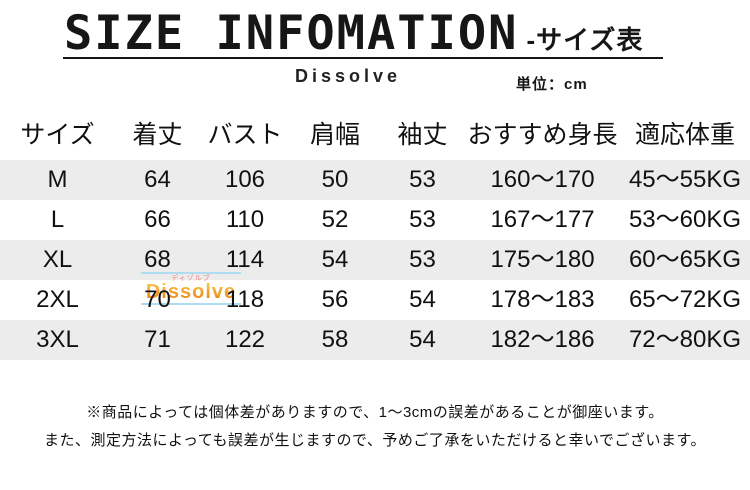 This screenshot has height=490, width=750. What do you see at coordinates (335, 219) in the screenshot?
I see `cell-shoulder: 52` at bounding box center [335, 219].